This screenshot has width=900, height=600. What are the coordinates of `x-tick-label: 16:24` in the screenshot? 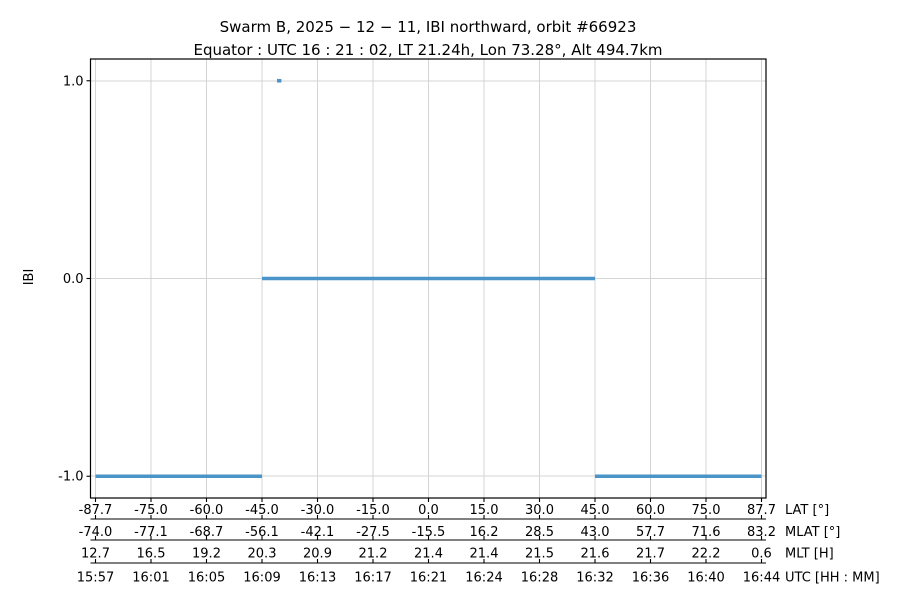 It's located at (483, 578).